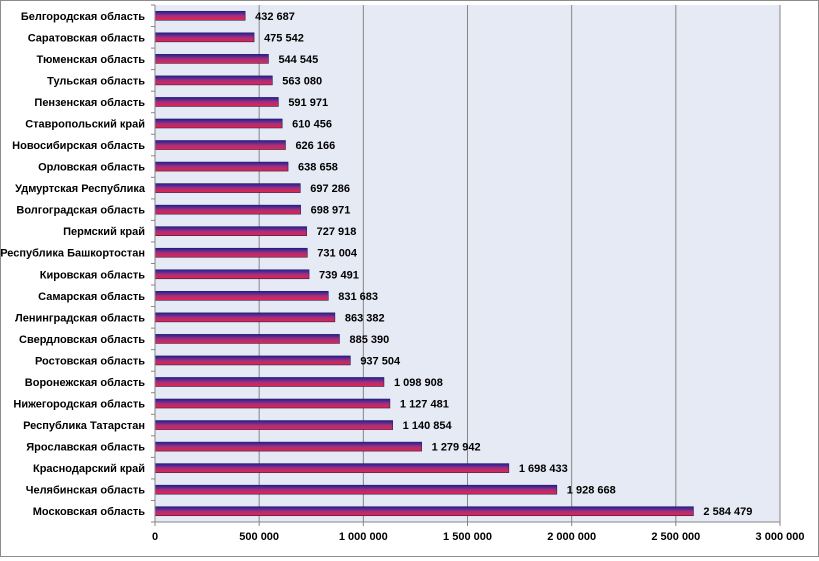 The width and height of the screenshot is (819, 561). I want to click on category-label: Саратовская область, so click(87, 38).